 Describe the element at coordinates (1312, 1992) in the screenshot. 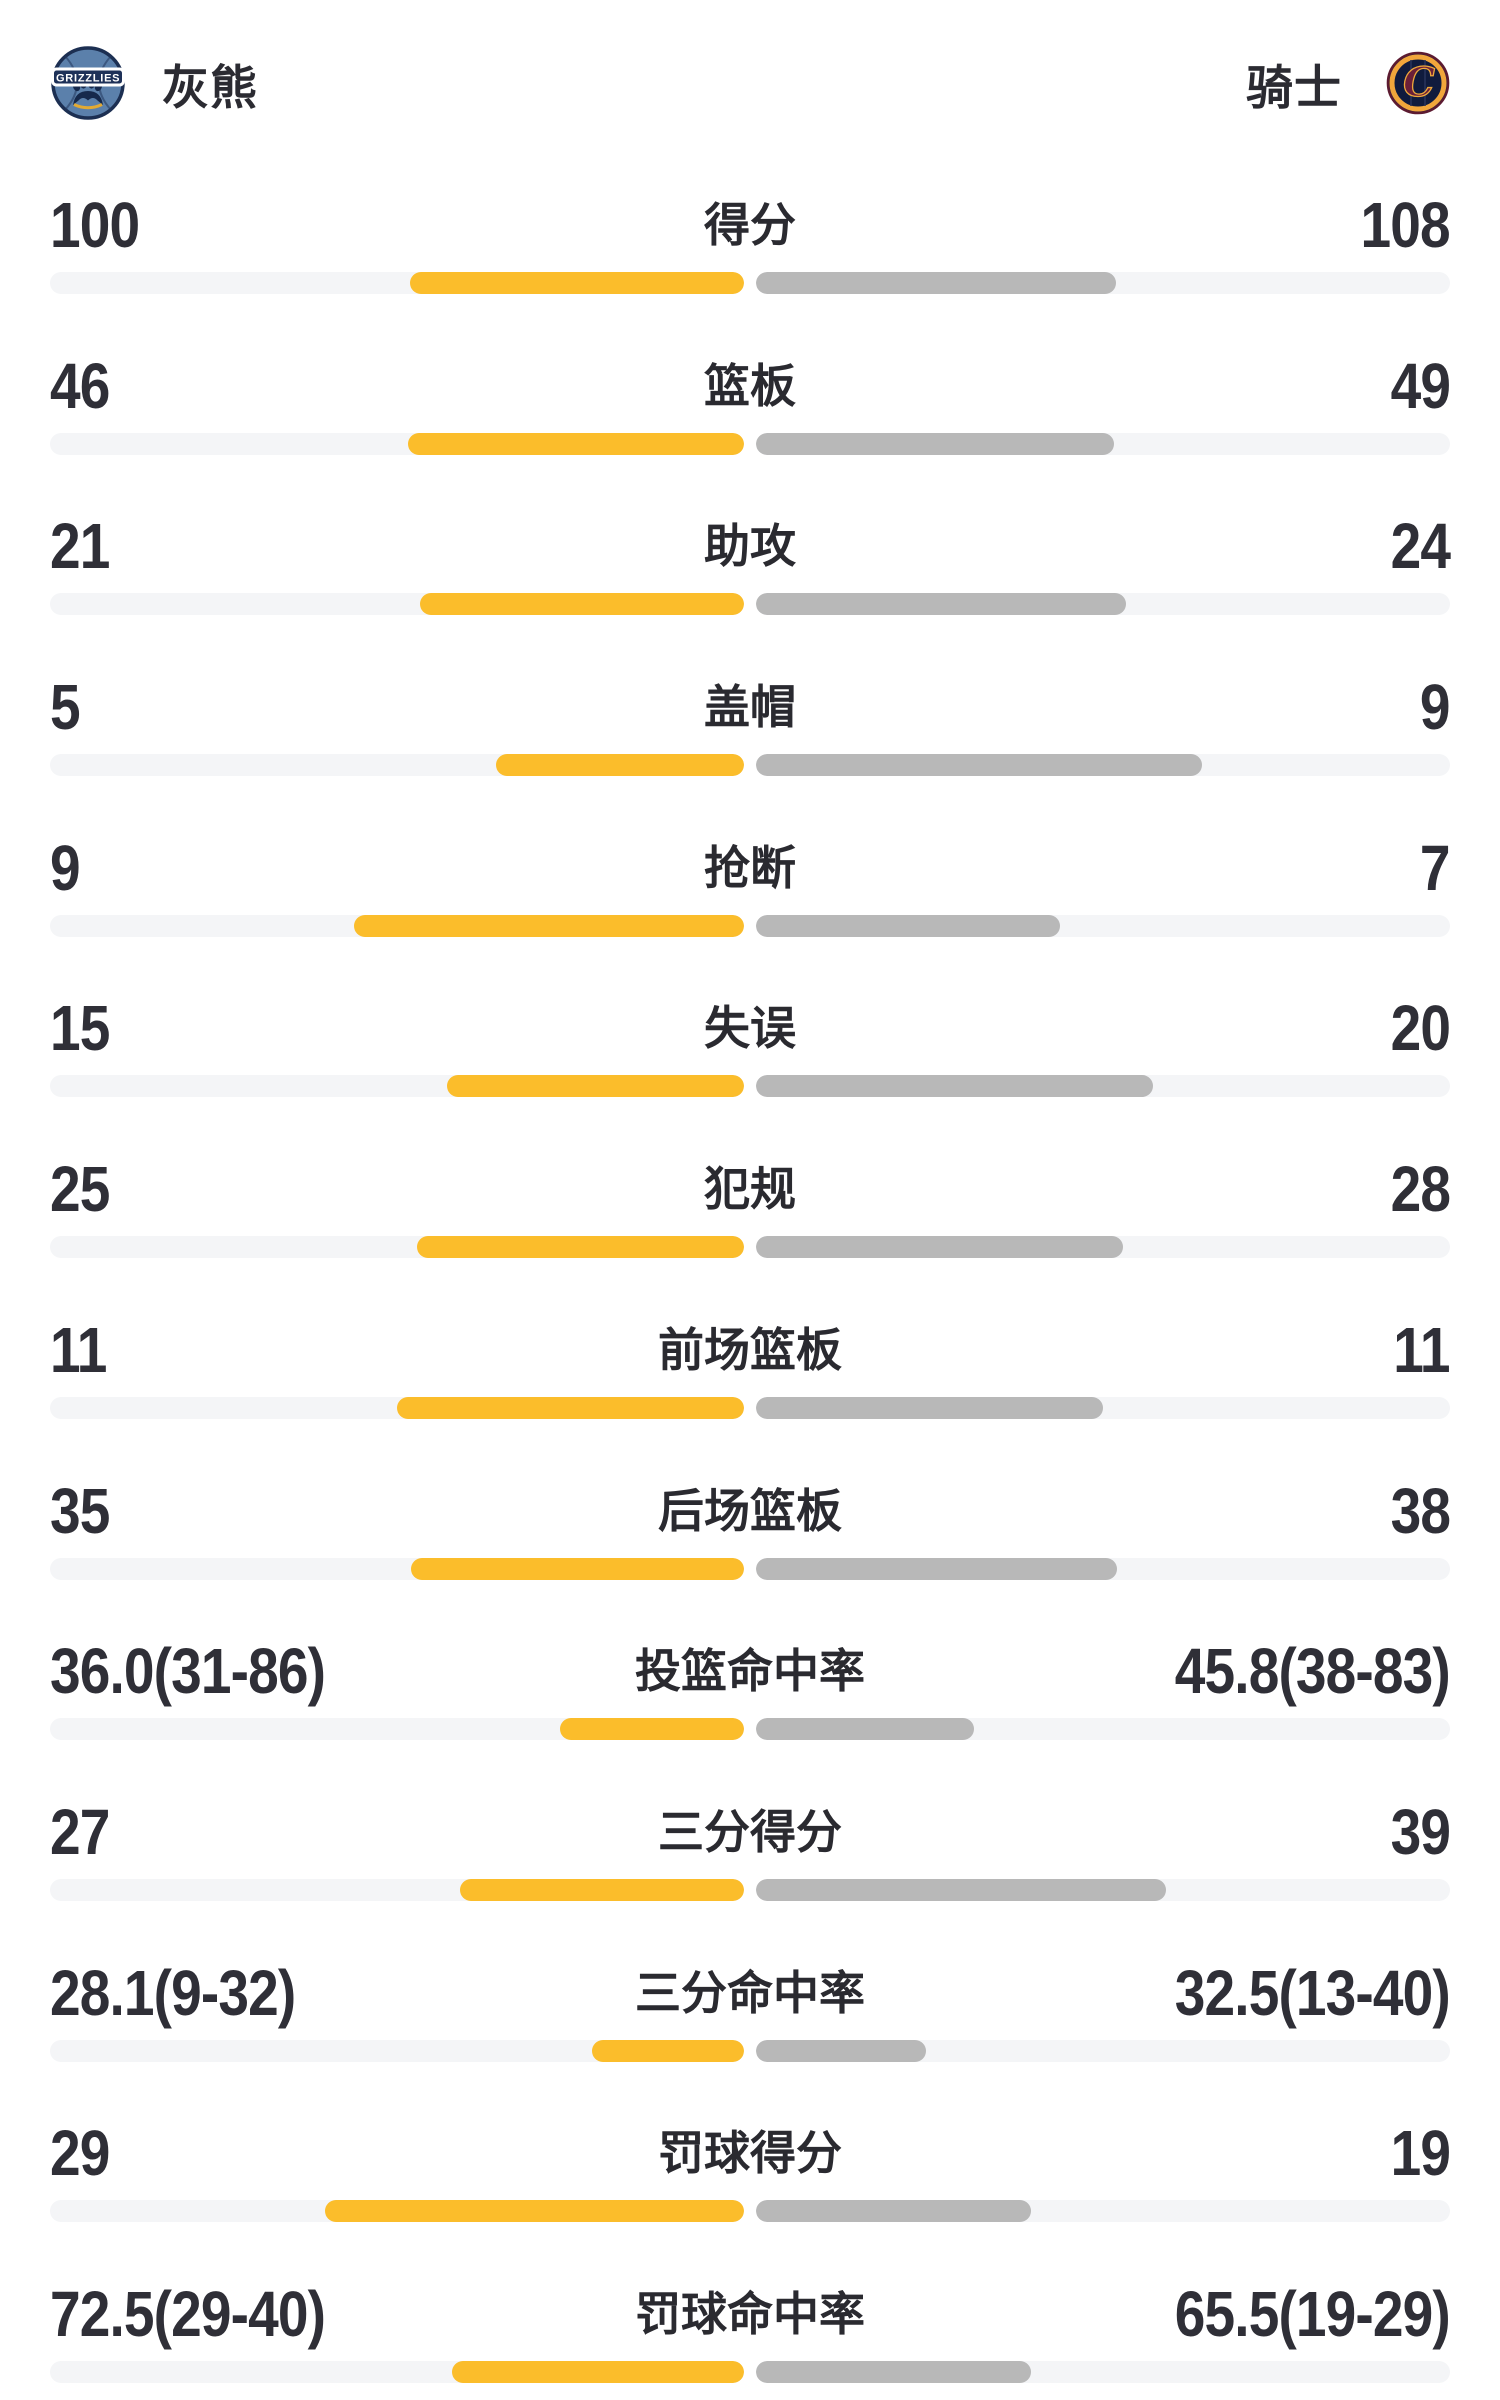

I see `right-value: 32.5(13-40)` at that location.